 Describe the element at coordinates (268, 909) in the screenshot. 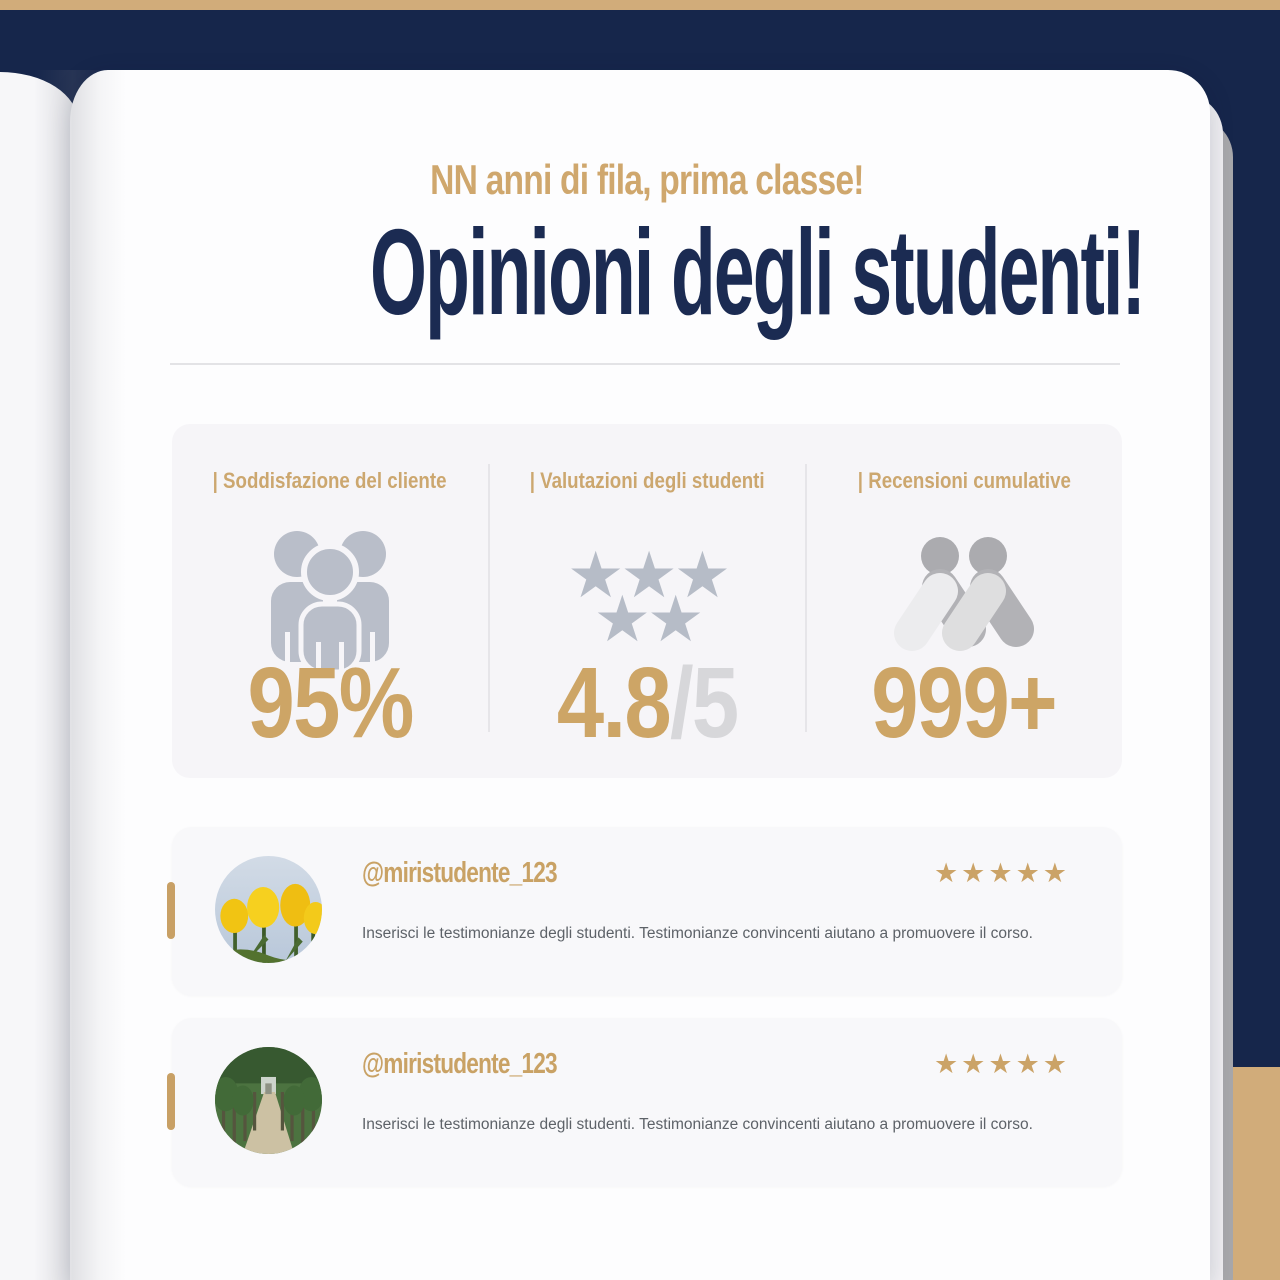

I see `yellow-tulips-photo` at that location.